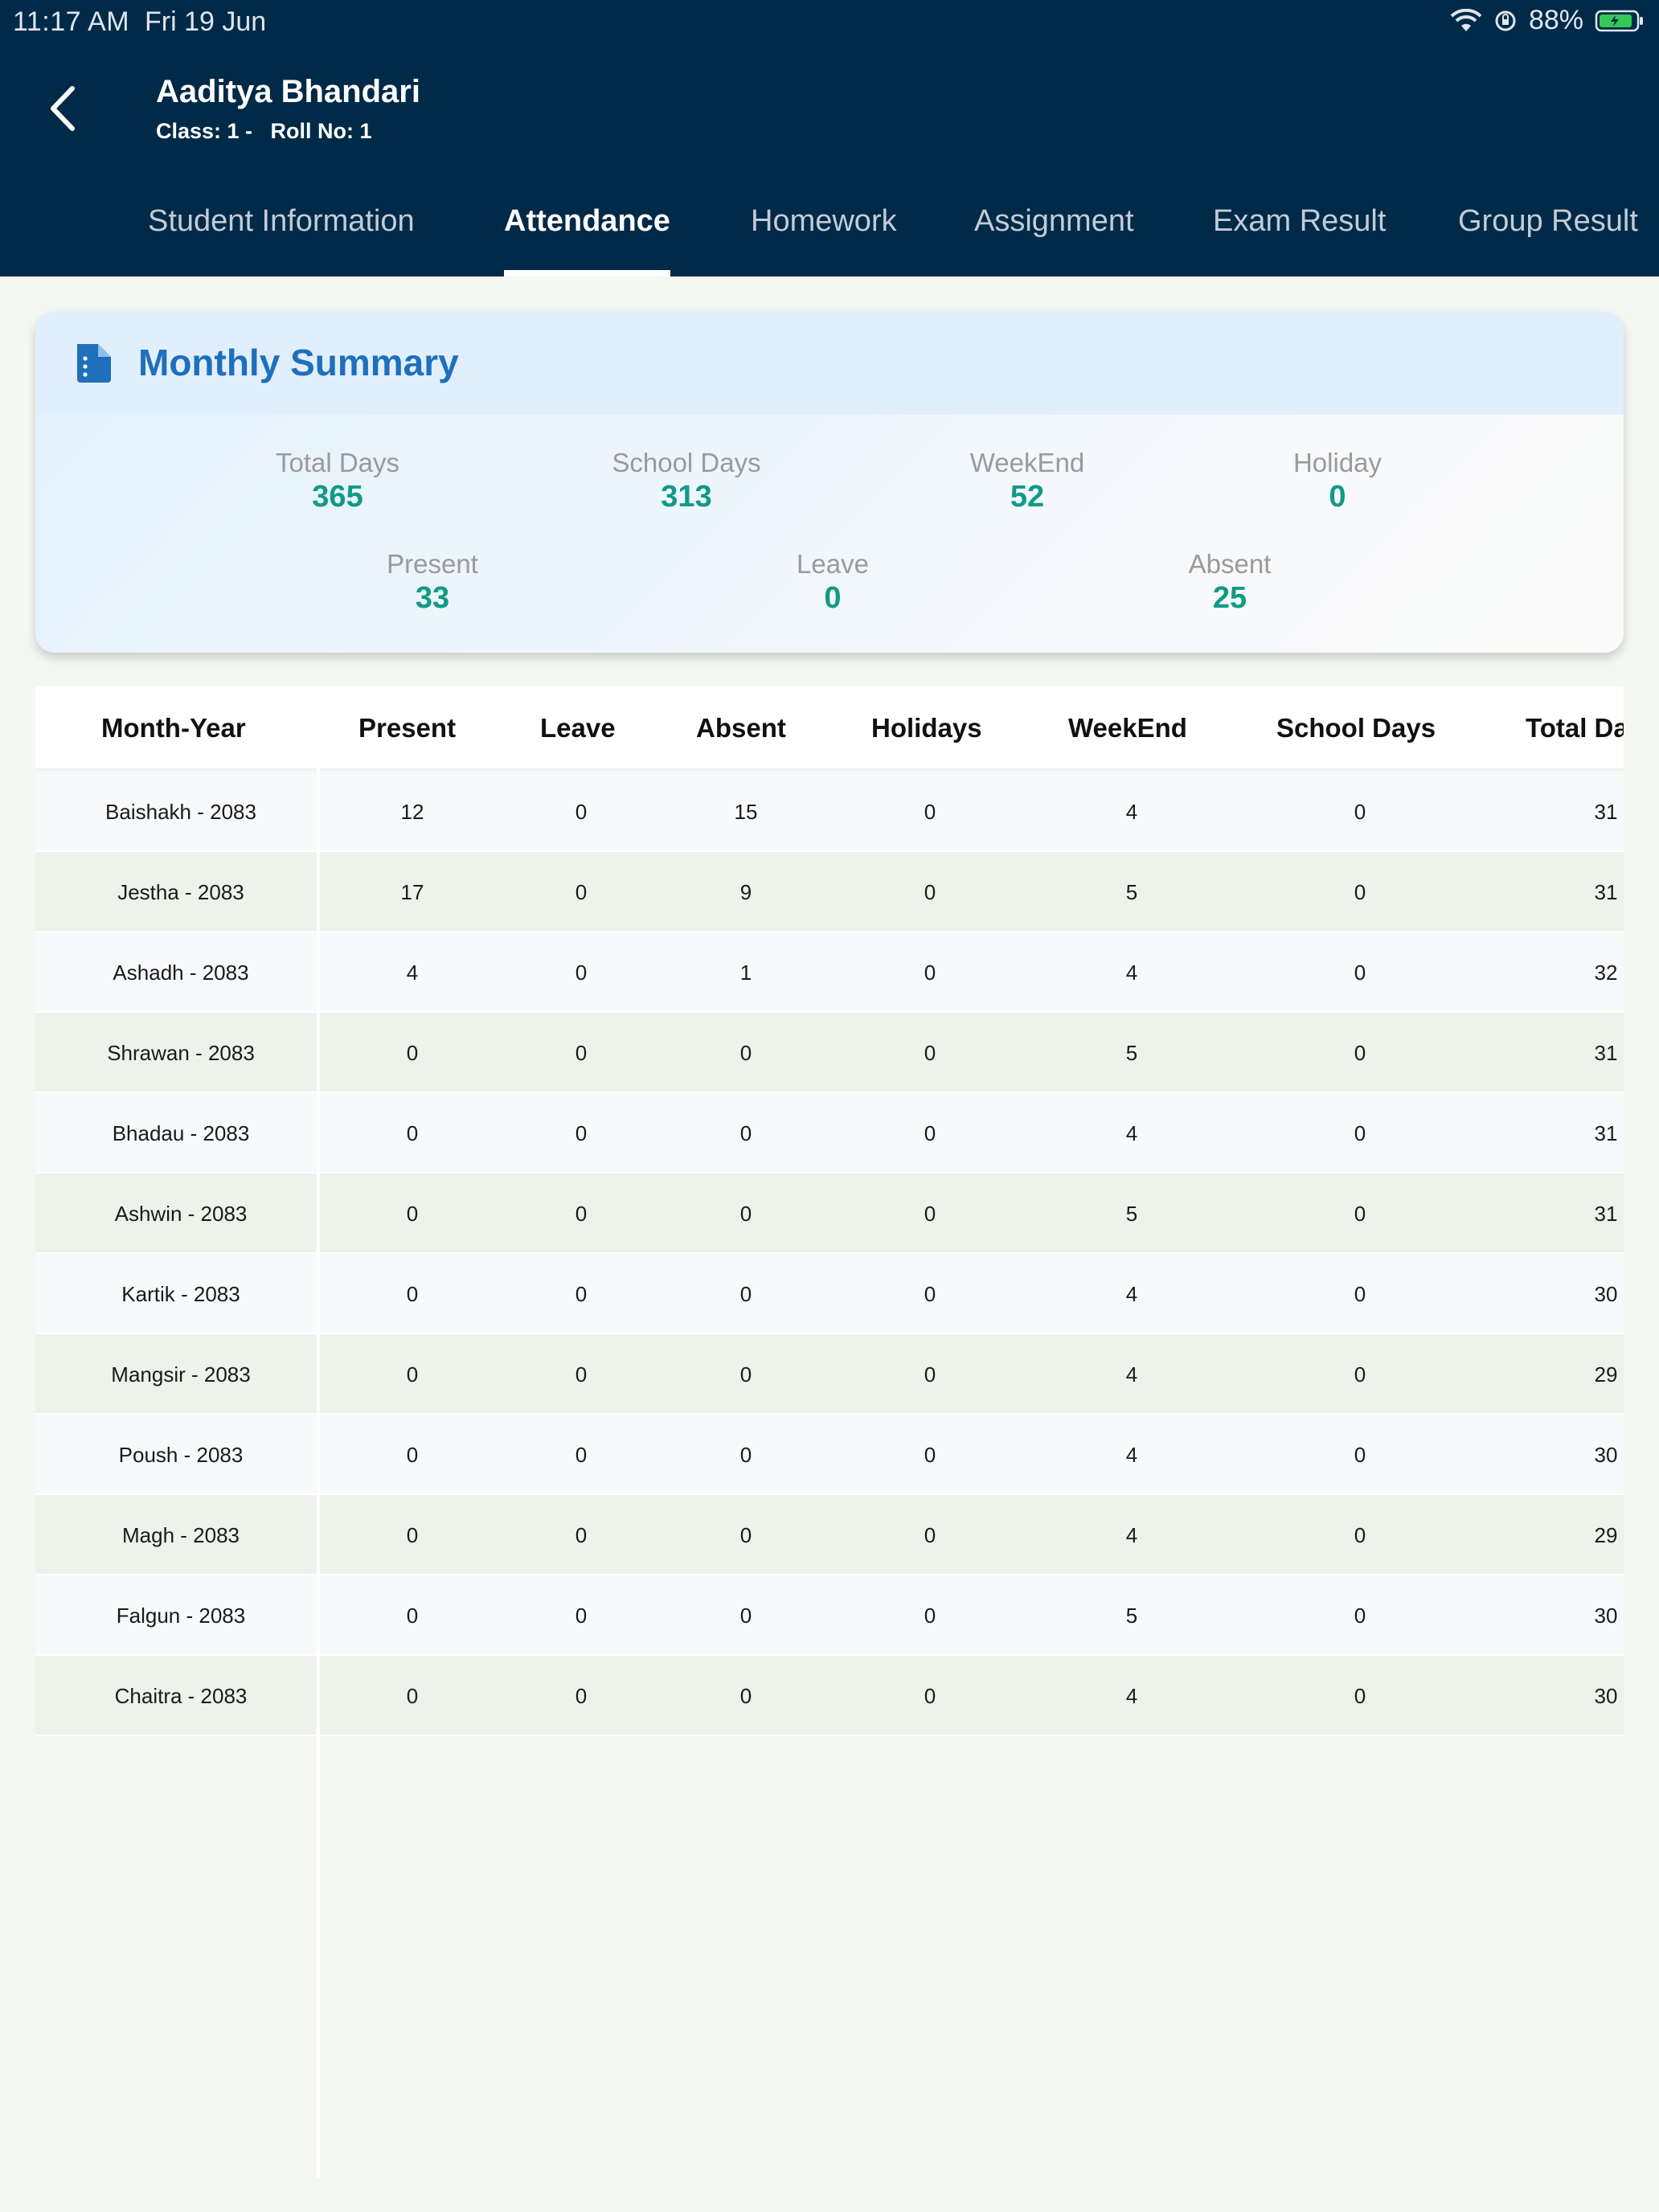 The image size is (1659, 2212). What do you see at coordinates (1619, 20) in the screenshot?
I see `battery-icon` at bounding box center [1619, 20].